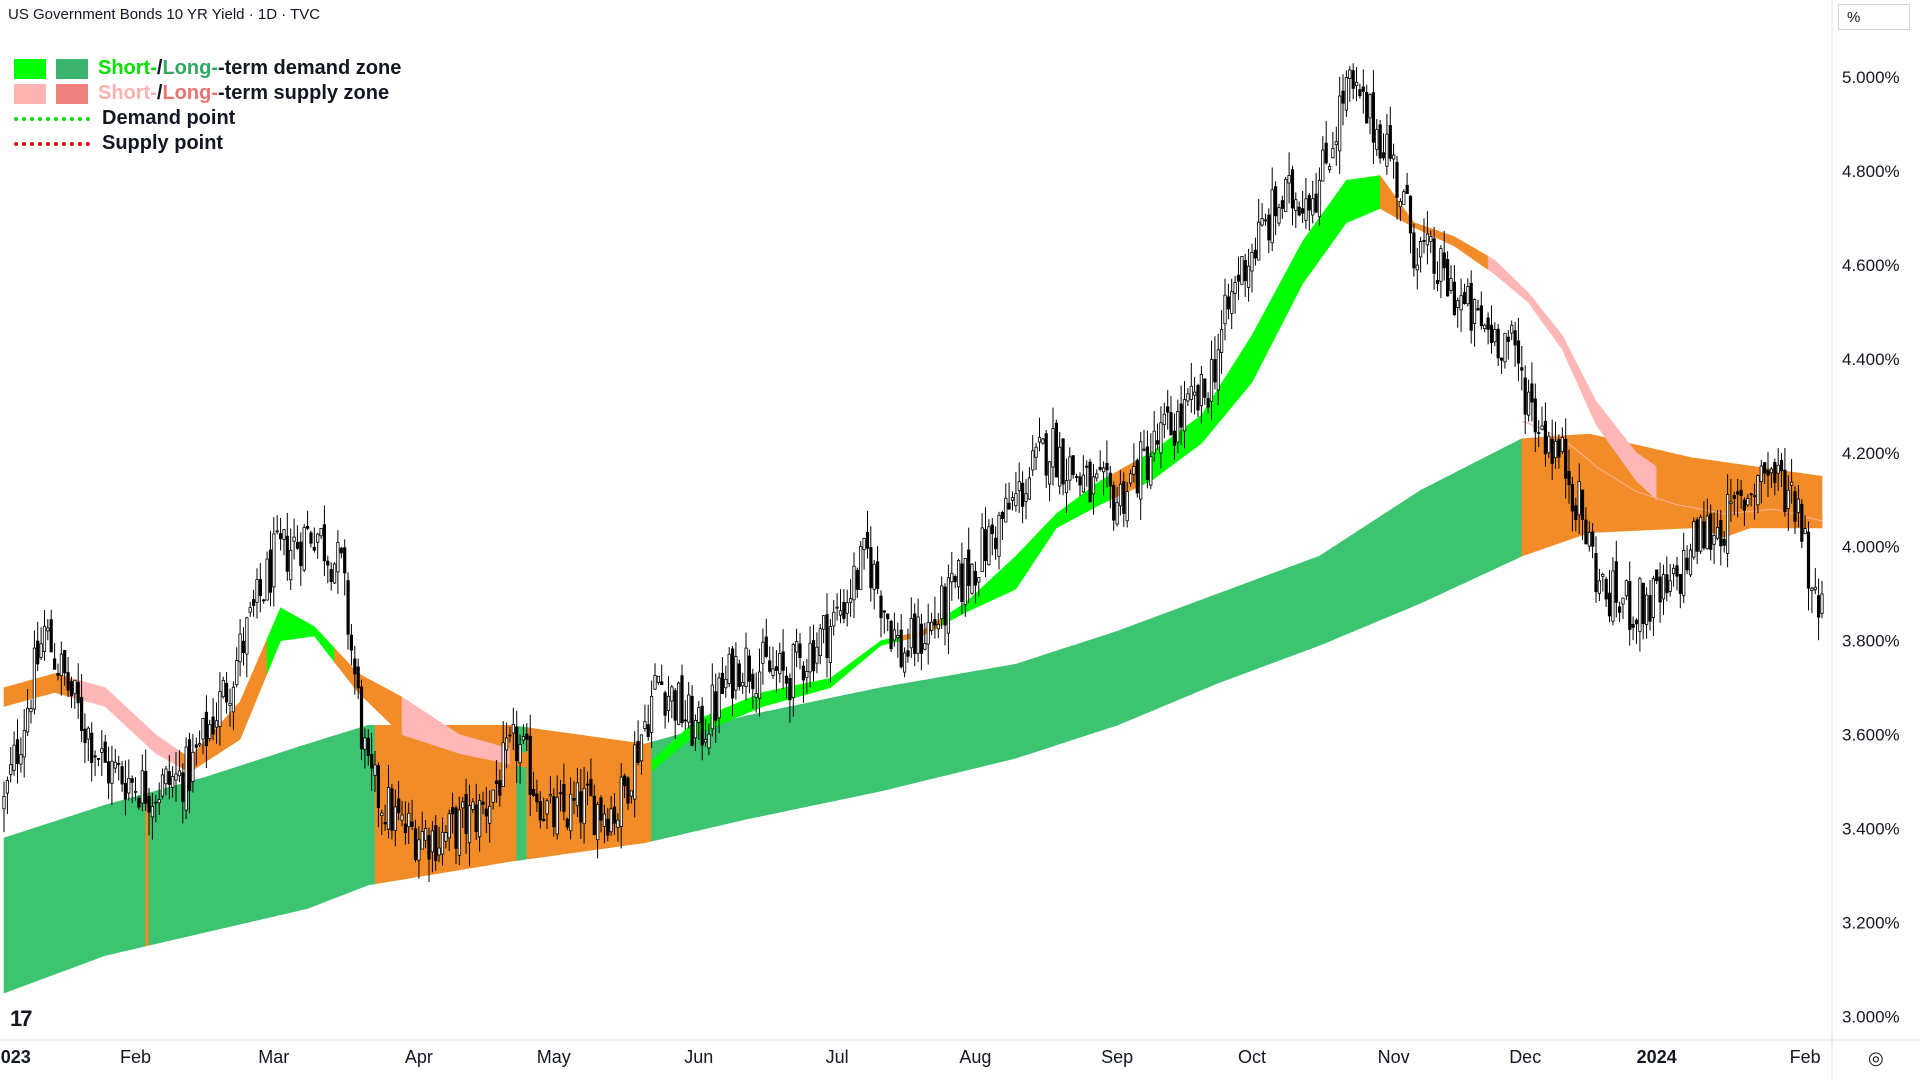 This screenshot has height=1080, width=1920. I want to click on unit-selector: %, so click(1874, 17).